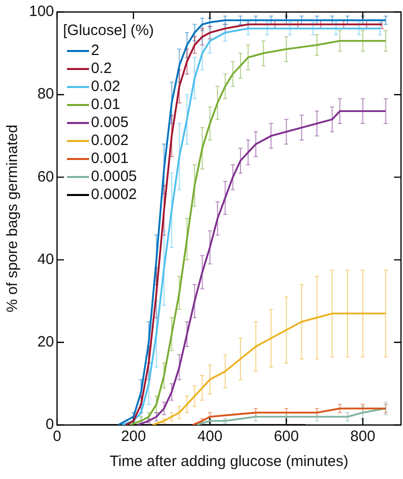 The image size is (403, 479). What do you see at coordinates (105, 87) in the screenshot?
I see `legend-label: 0.02` at bounding box center [105, 87].